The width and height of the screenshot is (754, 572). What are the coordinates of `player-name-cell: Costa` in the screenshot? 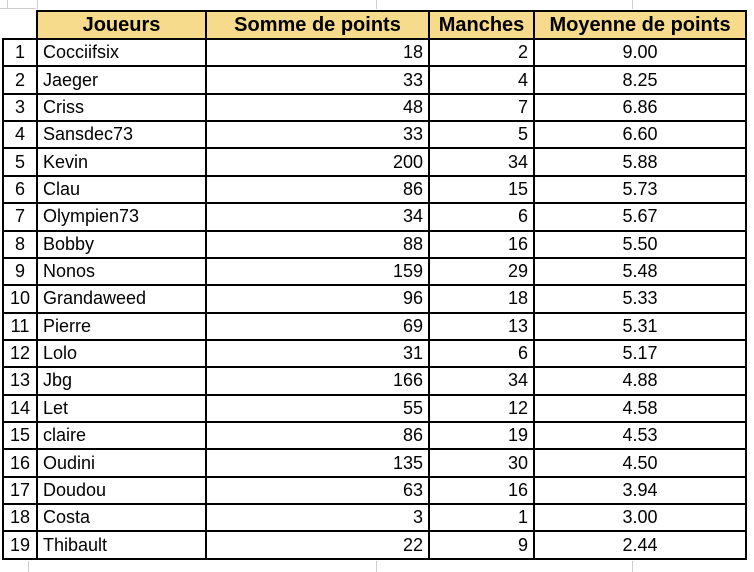 It's located at (121, 518).